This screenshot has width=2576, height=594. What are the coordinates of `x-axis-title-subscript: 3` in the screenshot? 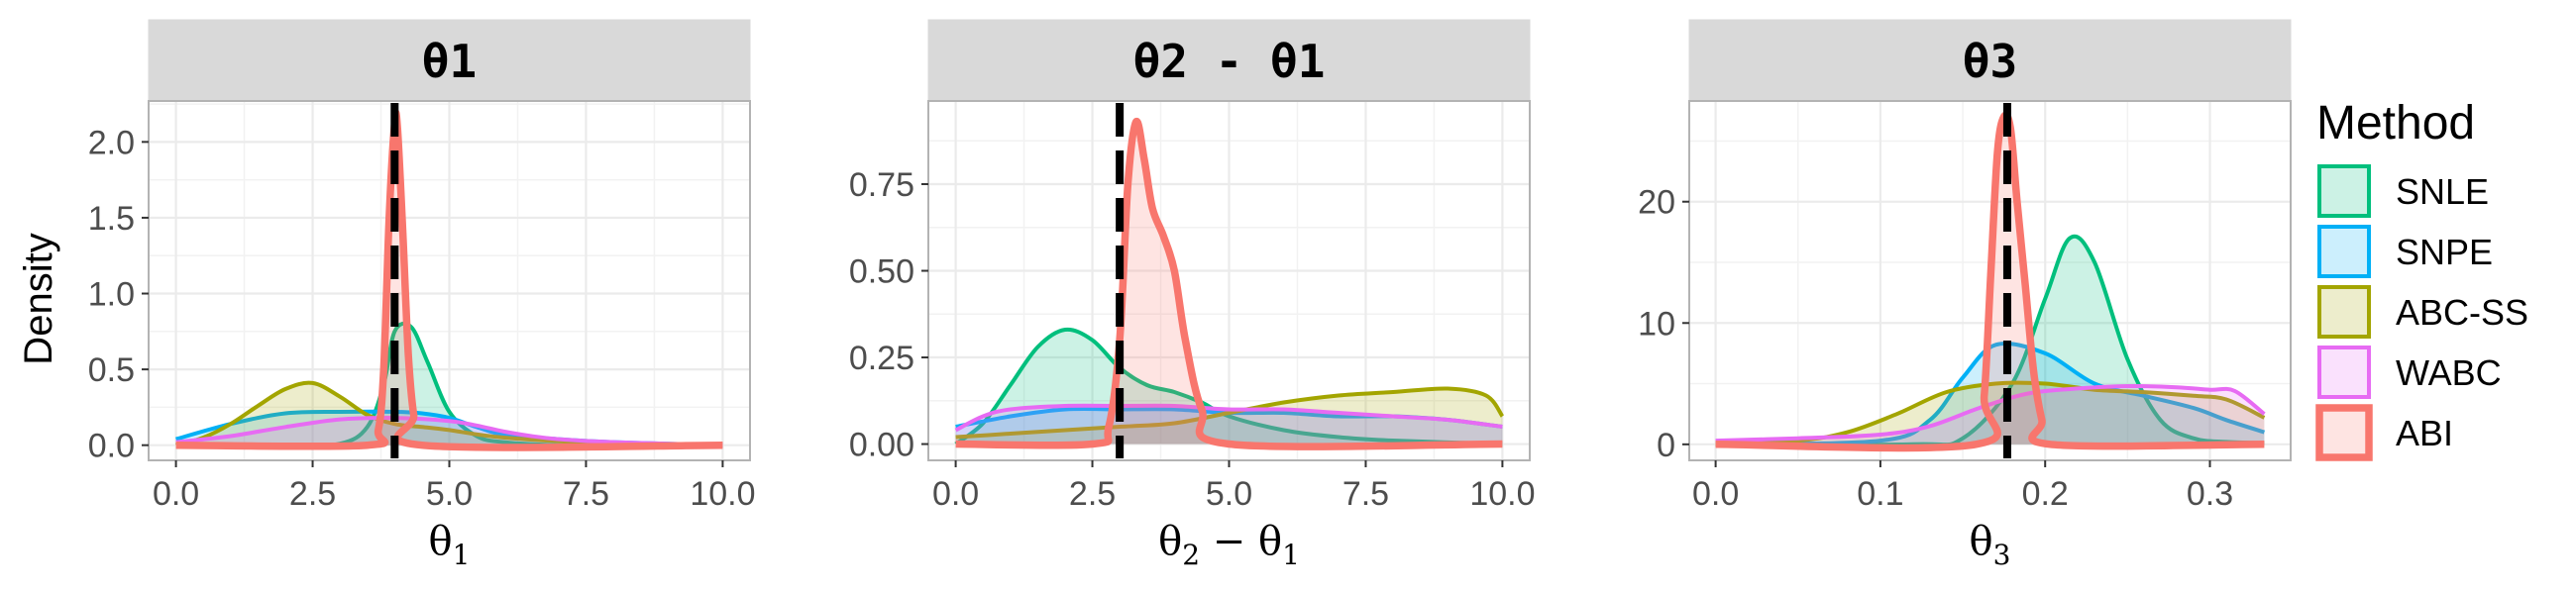 It's located at (2002, 555).